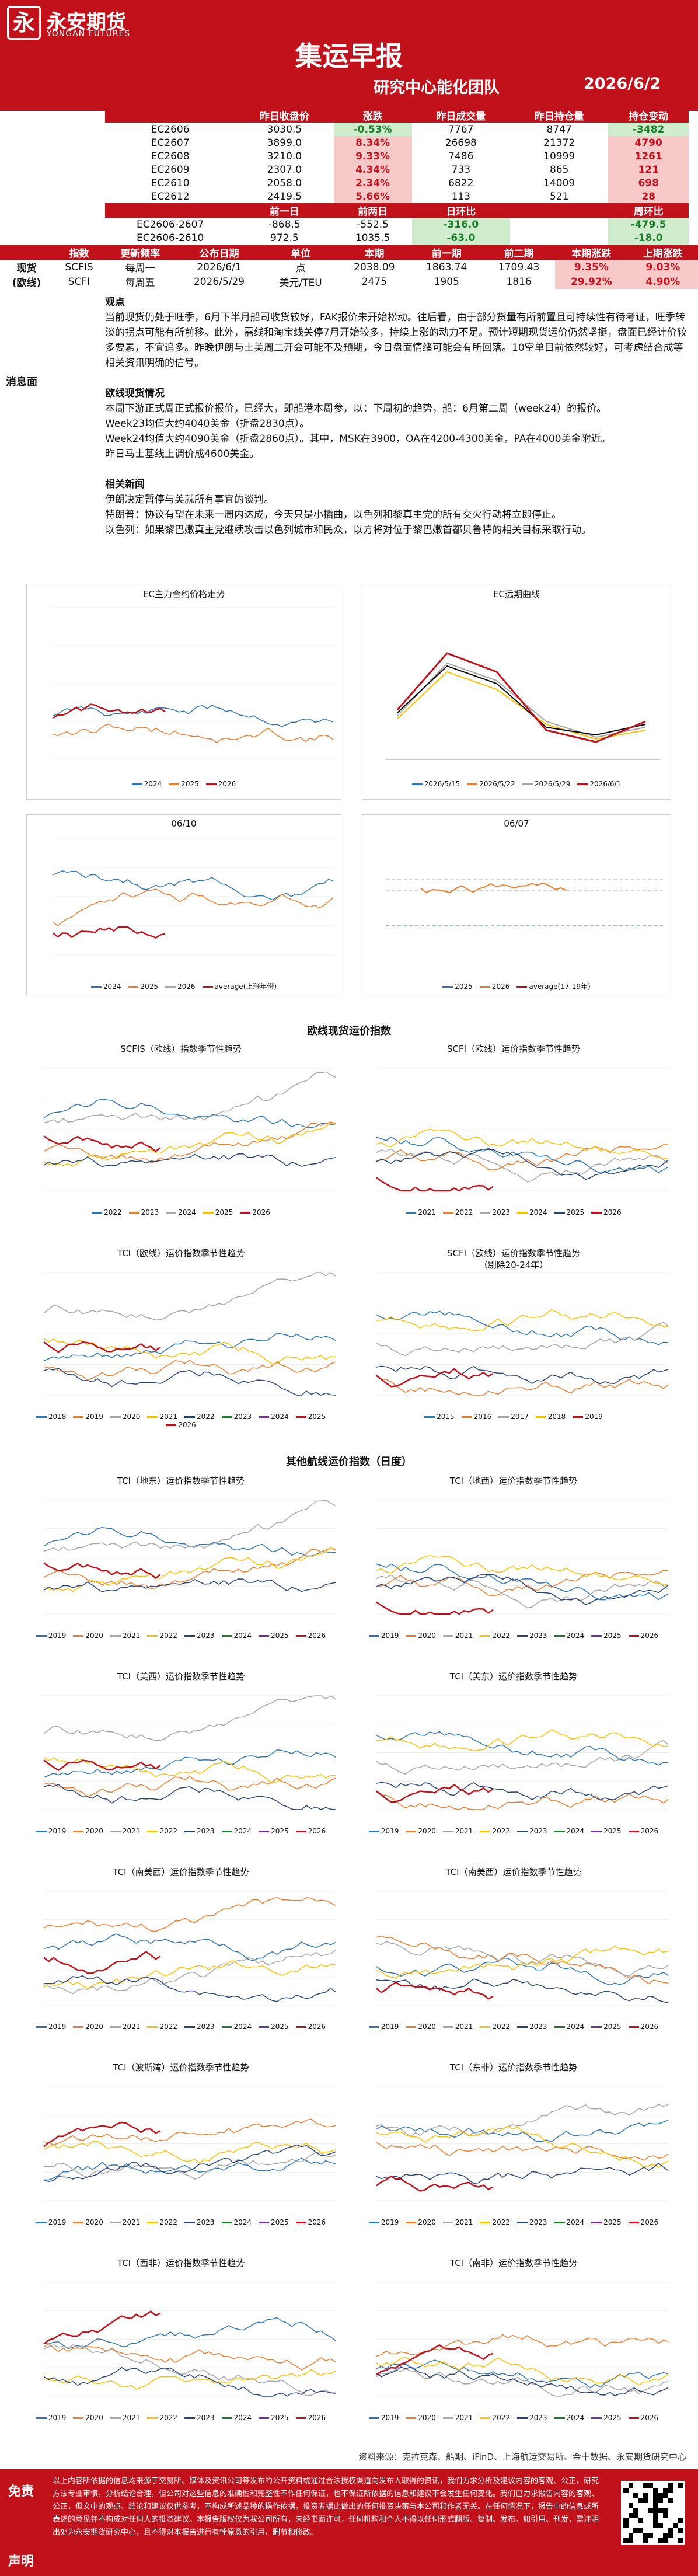 Image resolution: width=698 pixels, height=2576 pixels. Describe the element at coordinates (622, 84) in the screenshot. I see `report-date: 2026/6/2` at that location.